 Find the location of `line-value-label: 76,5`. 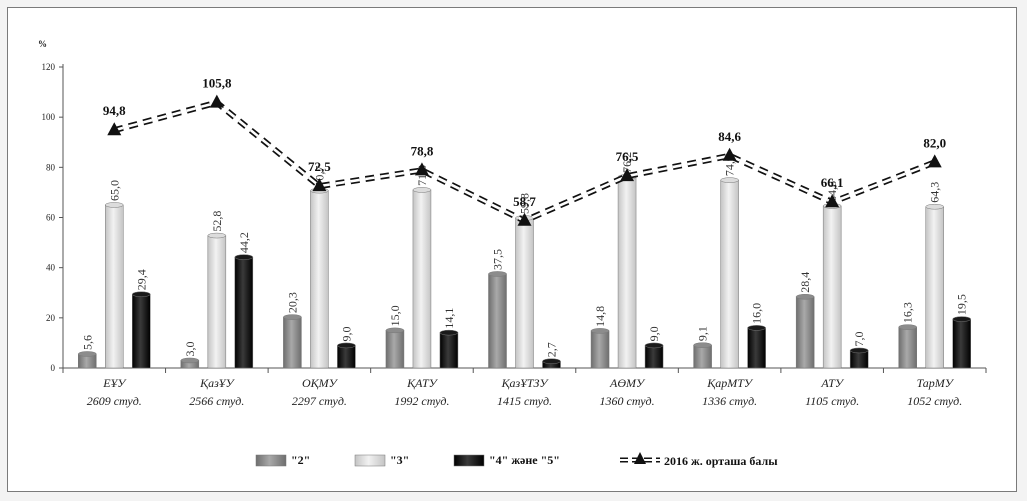

line-value-label: 76,5 is located at coordinates (627, 156).